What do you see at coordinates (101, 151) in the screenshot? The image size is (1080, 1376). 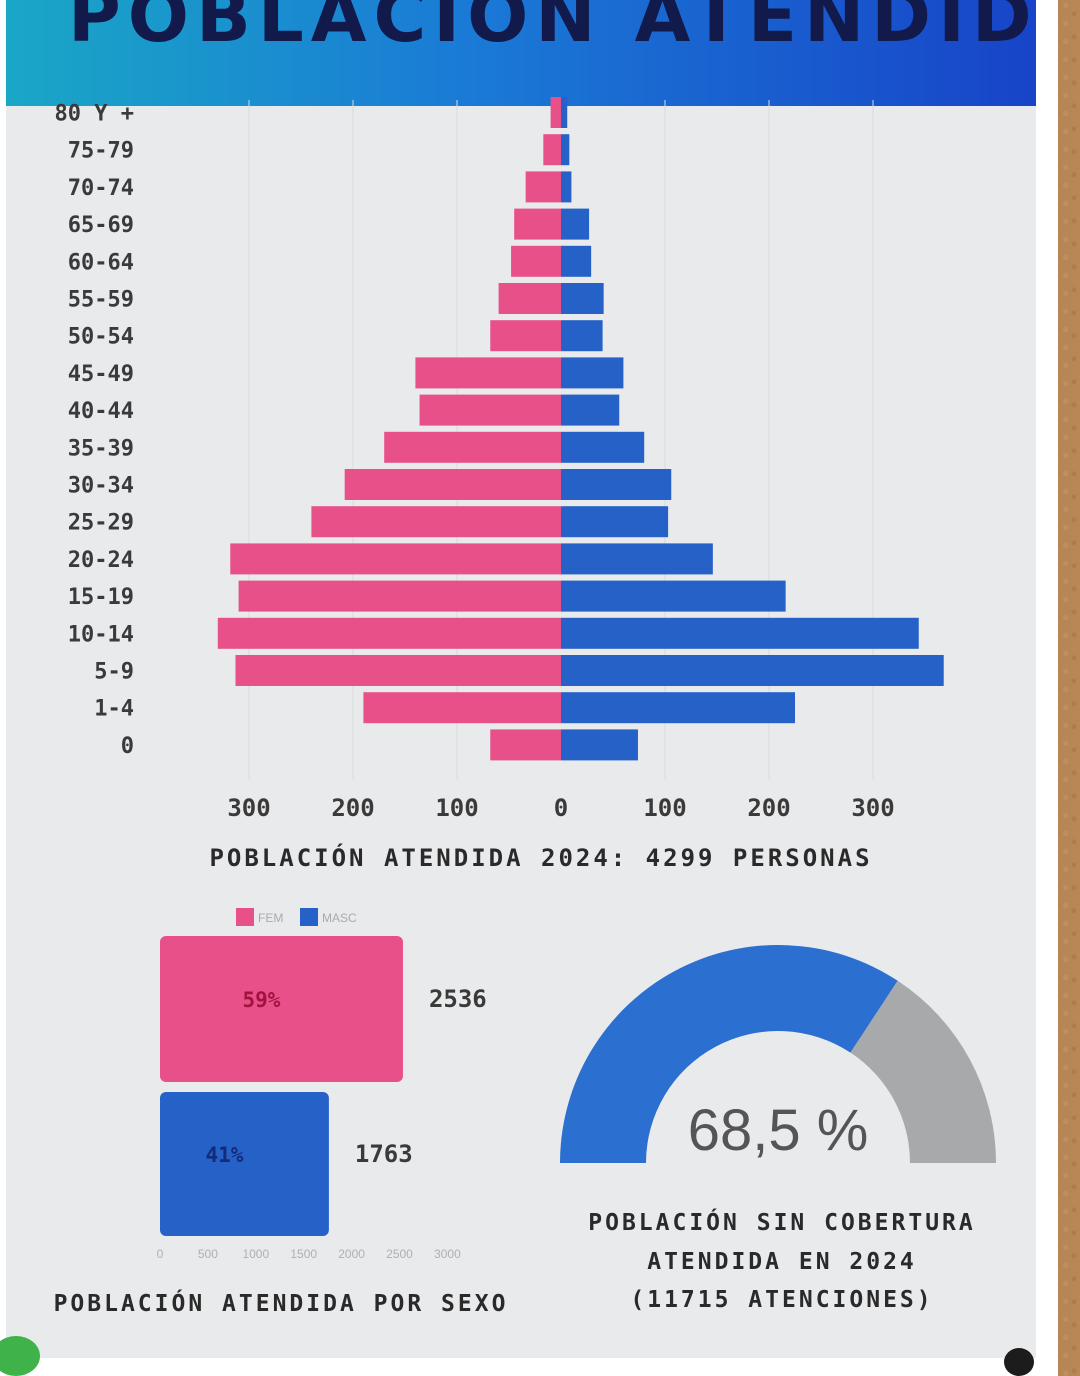 I see `pyramid-age-label: 75-79` at bounding box center [101, 151].